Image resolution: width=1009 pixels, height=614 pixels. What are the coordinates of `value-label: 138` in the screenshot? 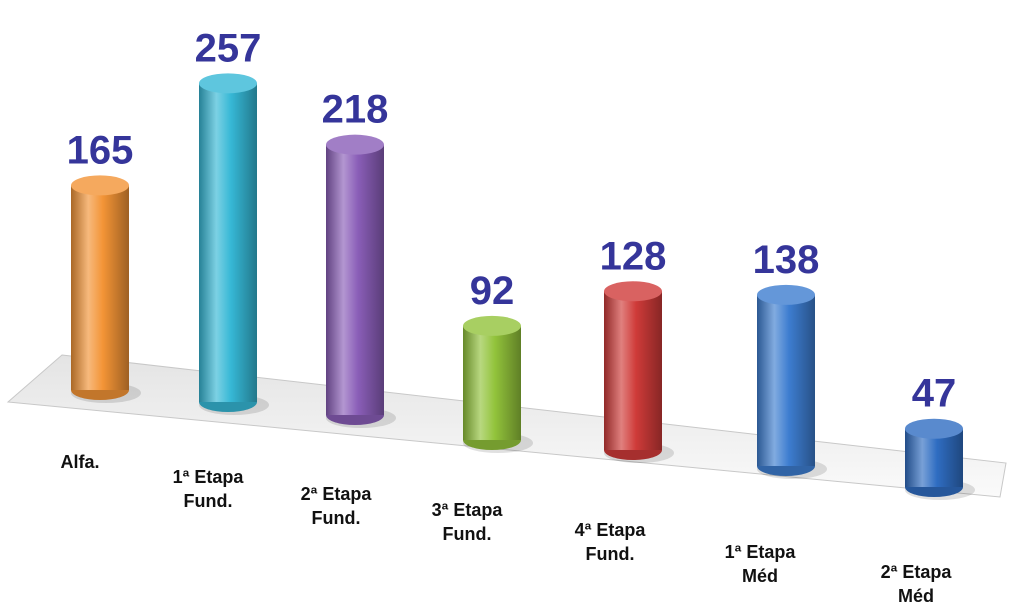 It's located at (786, 260).